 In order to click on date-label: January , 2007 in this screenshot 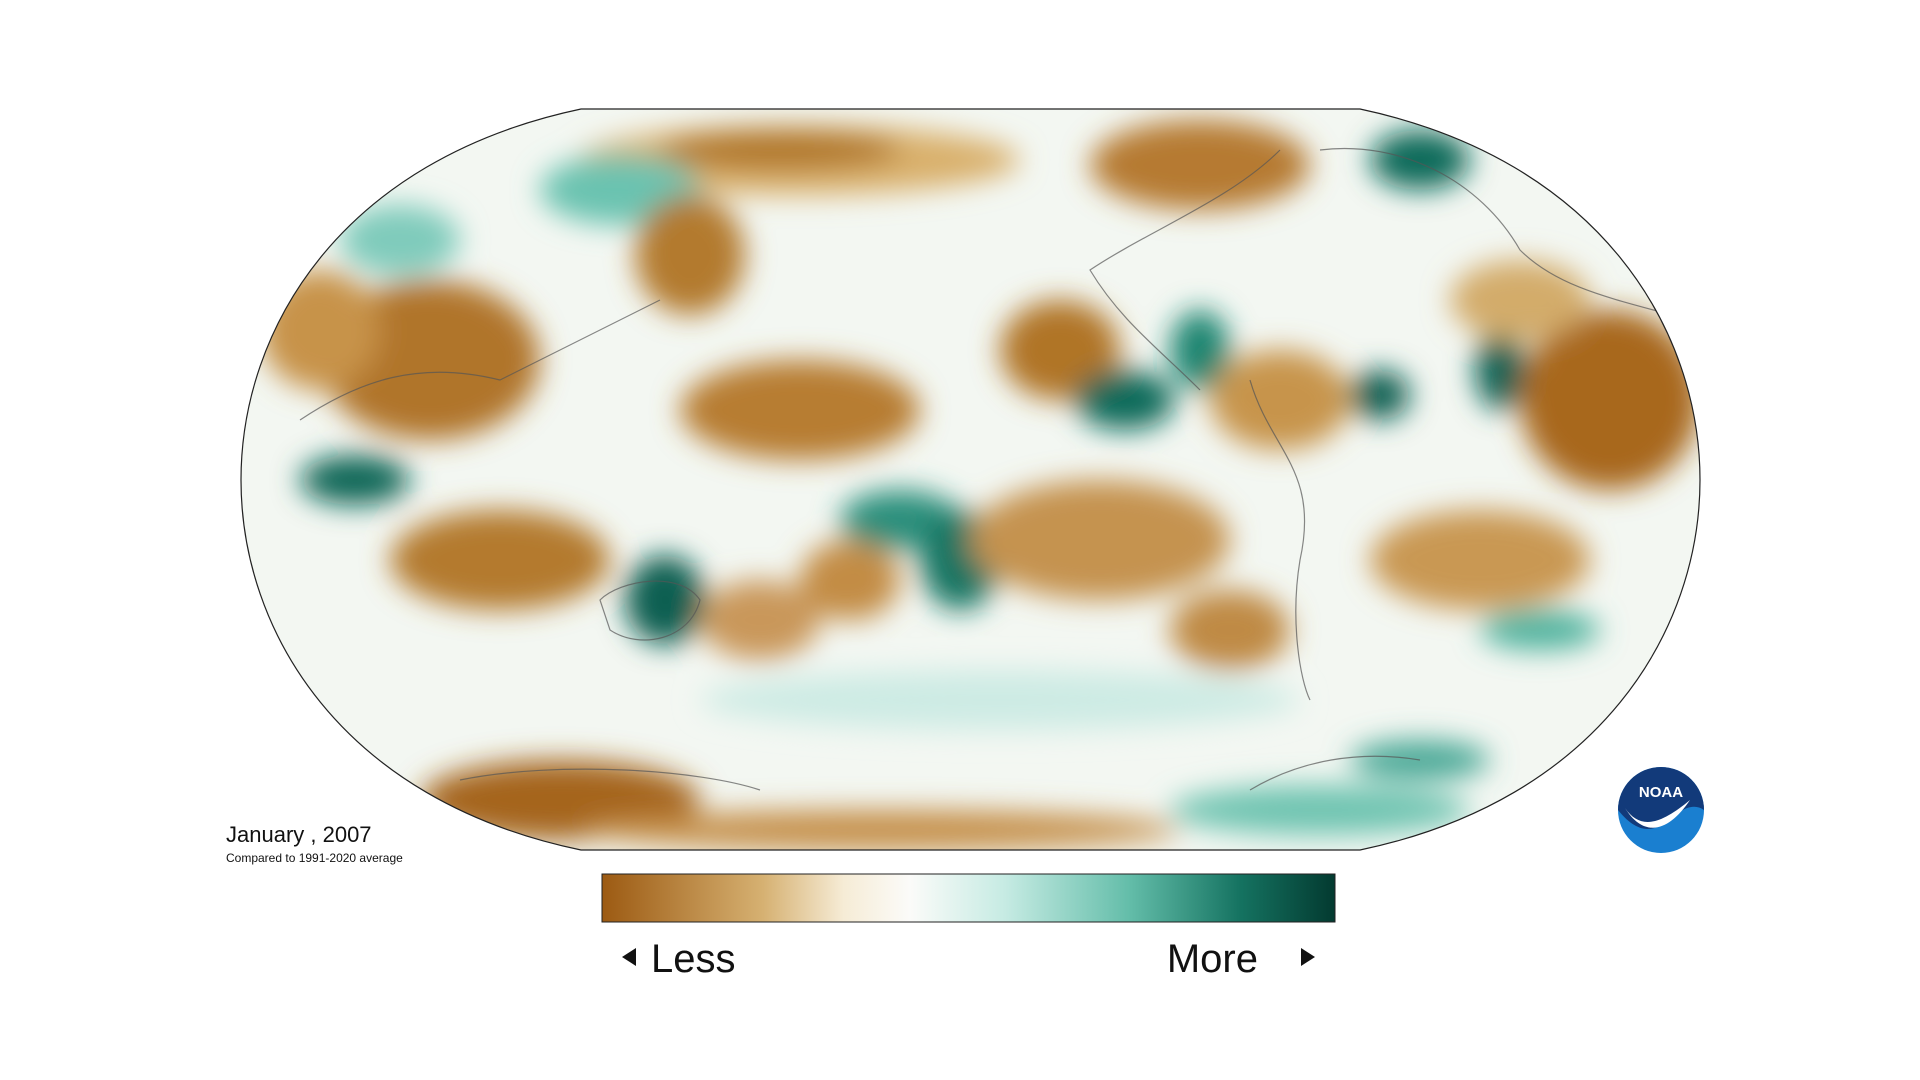, I will do `click(299, 834)`.